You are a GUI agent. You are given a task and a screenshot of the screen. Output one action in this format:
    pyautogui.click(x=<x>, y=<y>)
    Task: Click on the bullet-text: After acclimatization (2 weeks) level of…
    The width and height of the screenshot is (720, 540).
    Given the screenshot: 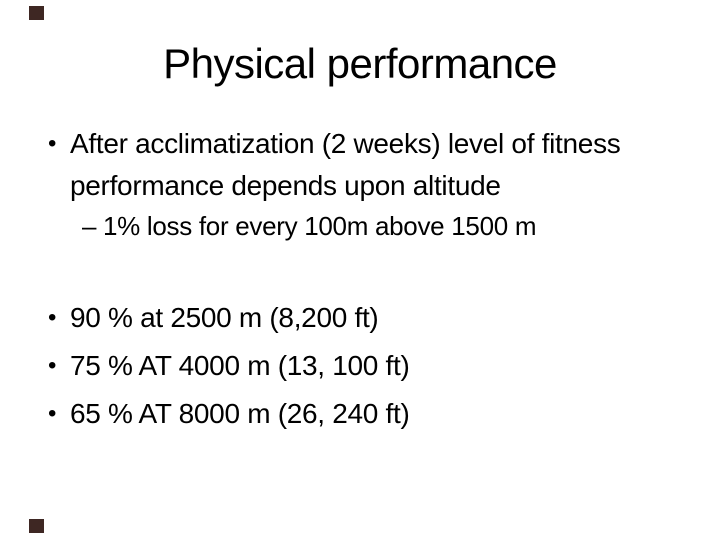 What is the action you would take?
    pyautogui.click(x=345, y=164)
    